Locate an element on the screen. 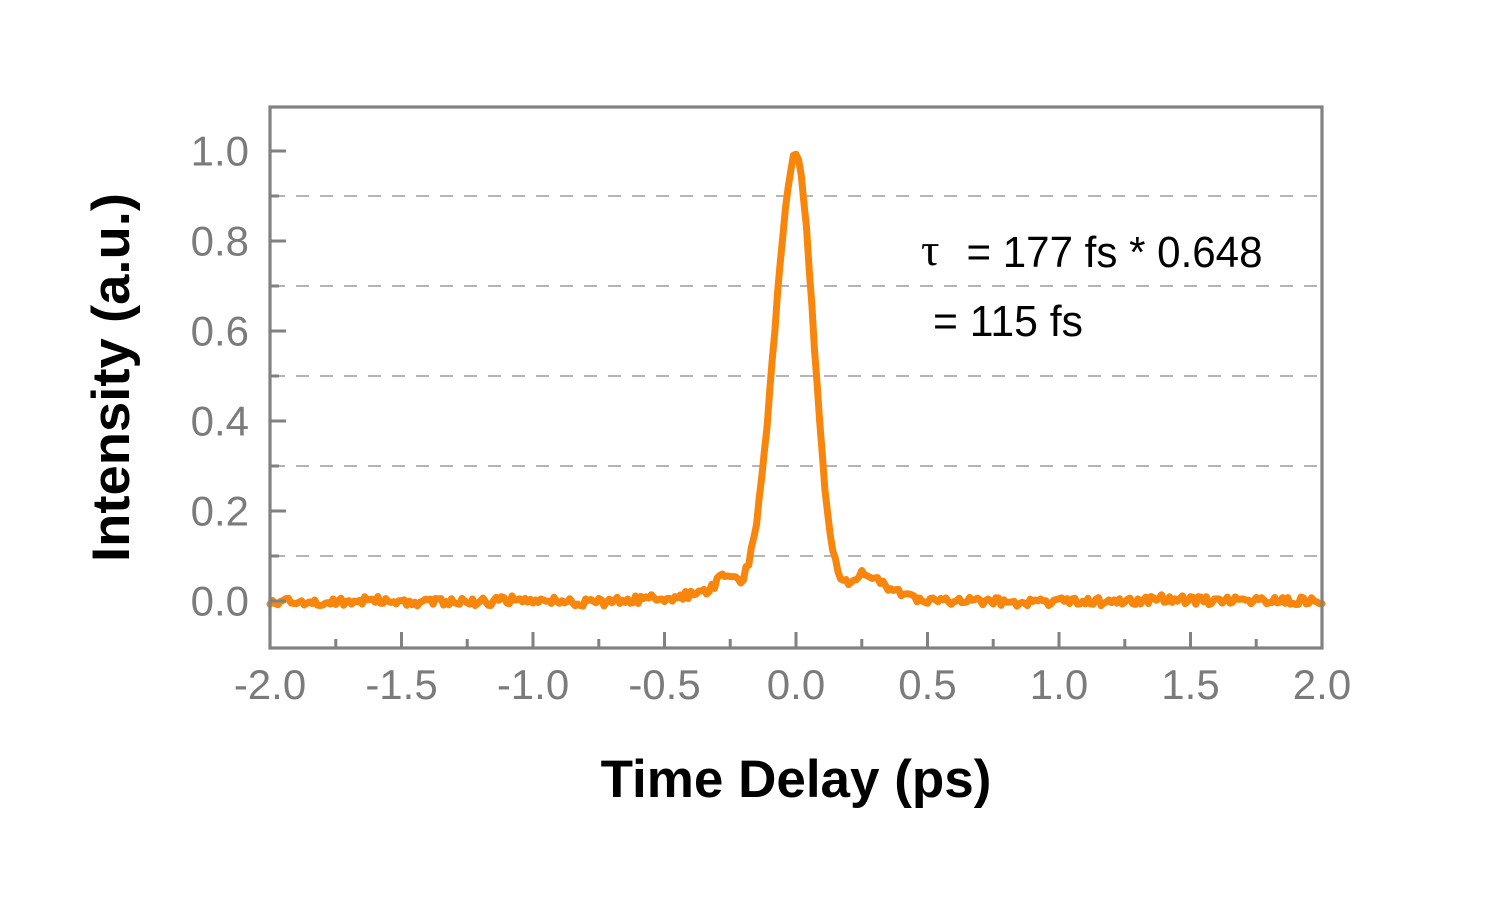  svg-text: τ is located at coordinates (930, 249).